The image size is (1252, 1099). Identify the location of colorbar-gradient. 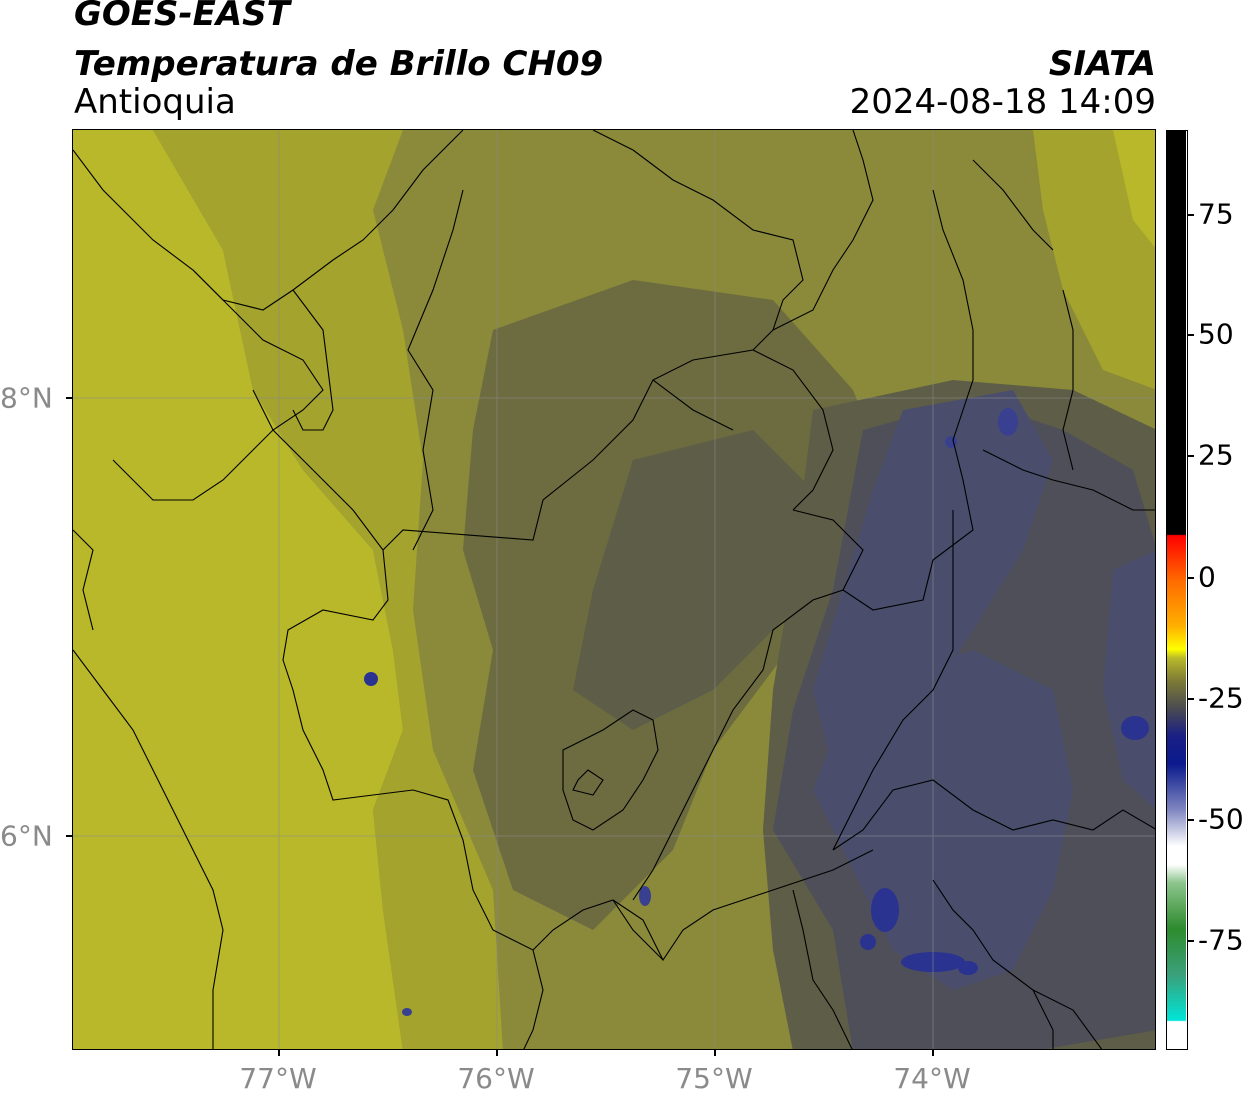
(1176, 589).